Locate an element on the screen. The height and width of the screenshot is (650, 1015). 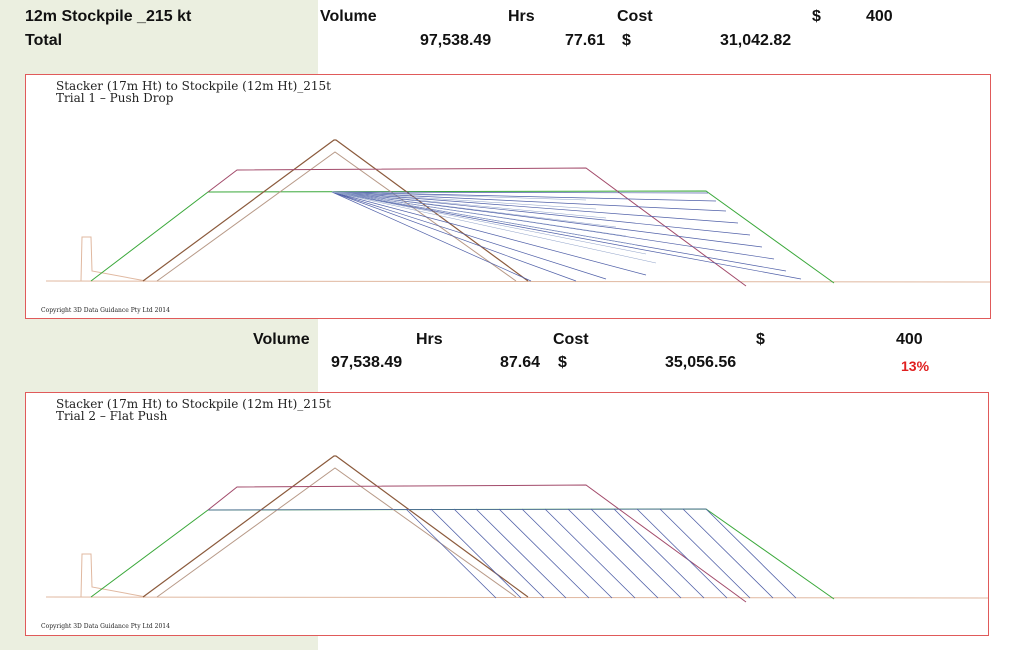
trial2-cost: 35,056.56 is located at coordinates (701, 362).